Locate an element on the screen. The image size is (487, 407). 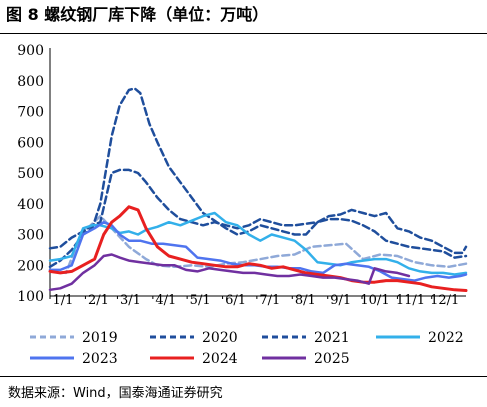
legend-label-2025: 2025 is located at coordinates (332, 359).